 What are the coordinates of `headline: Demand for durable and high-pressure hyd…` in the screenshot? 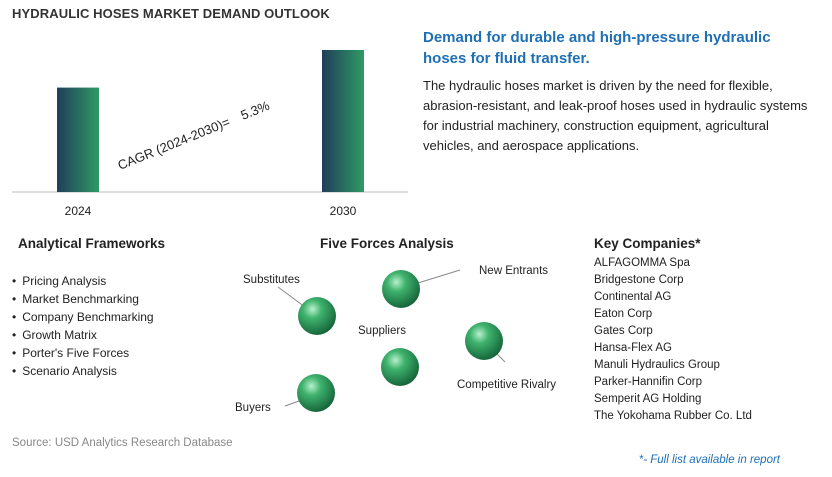 It's located at (597, 48).